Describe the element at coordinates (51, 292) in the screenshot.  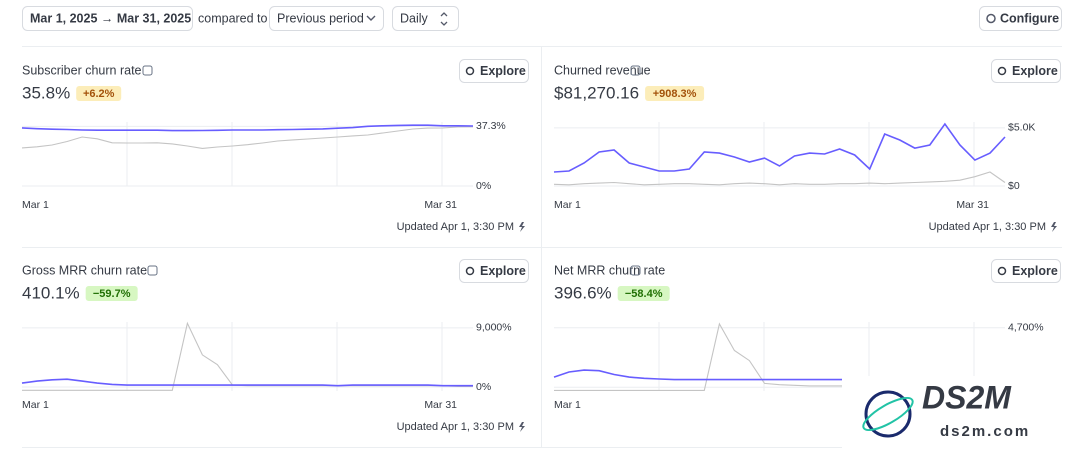
I see `metric-value: 410.1%` at that location.